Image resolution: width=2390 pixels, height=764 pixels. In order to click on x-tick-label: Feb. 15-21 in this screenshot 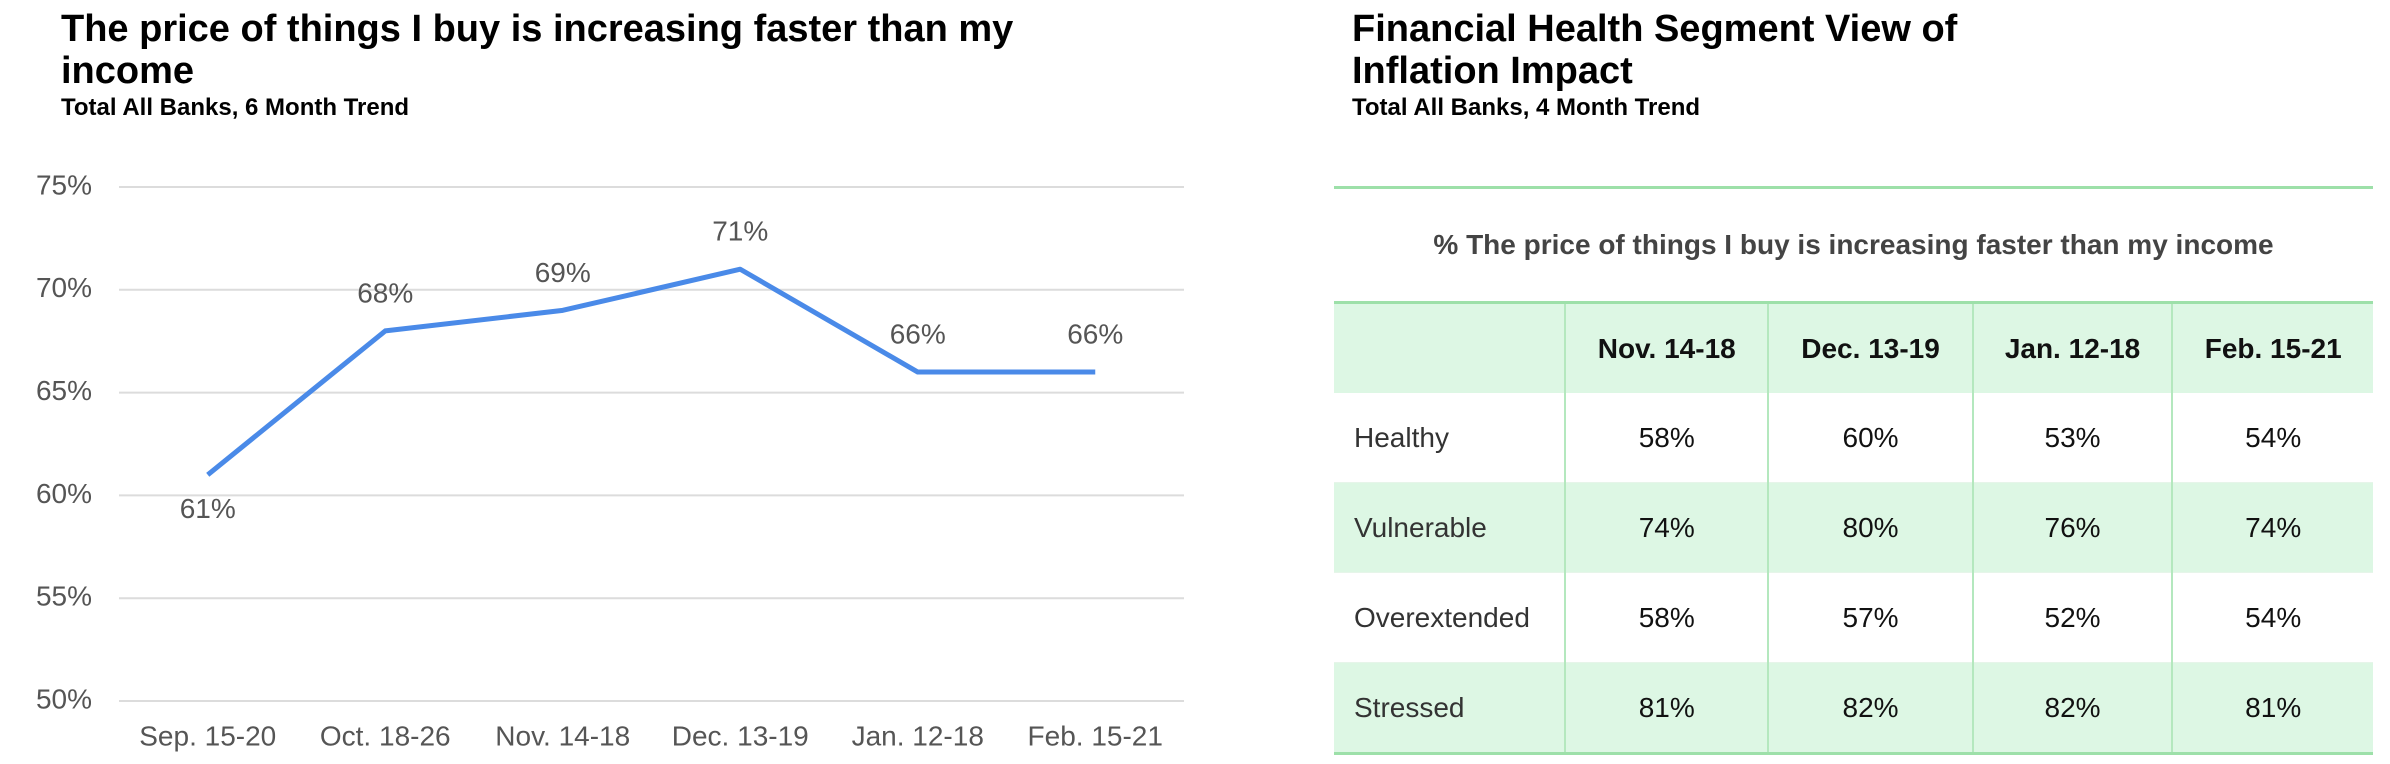, I will do `click(1095, 735)`.